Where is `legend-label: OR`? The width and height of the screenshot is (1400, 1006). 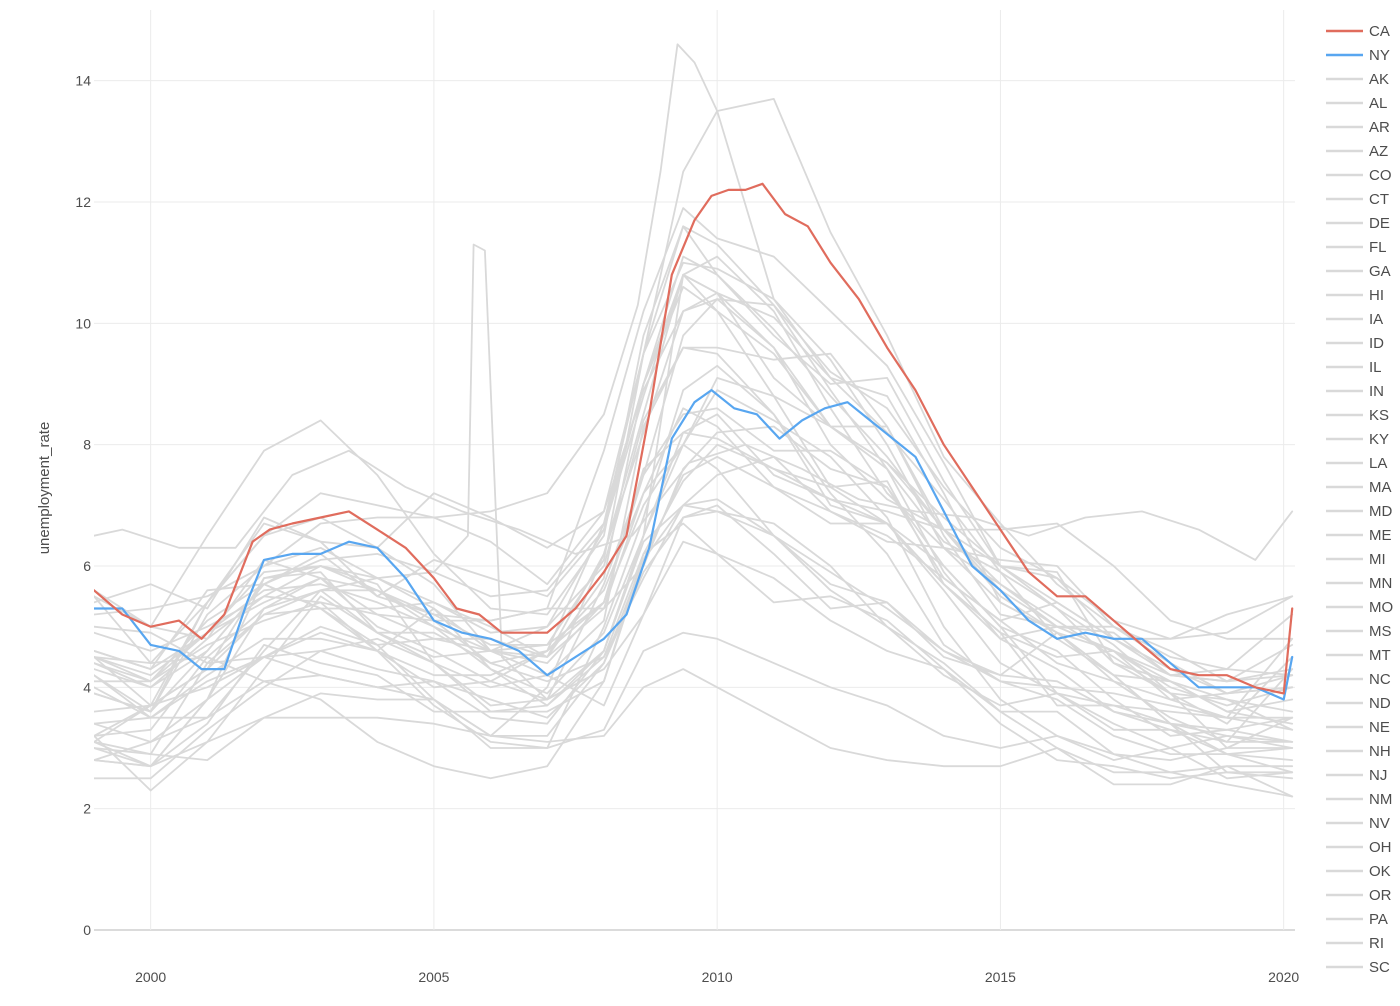
legend-label: OR is located at coordinates (1380, 895).